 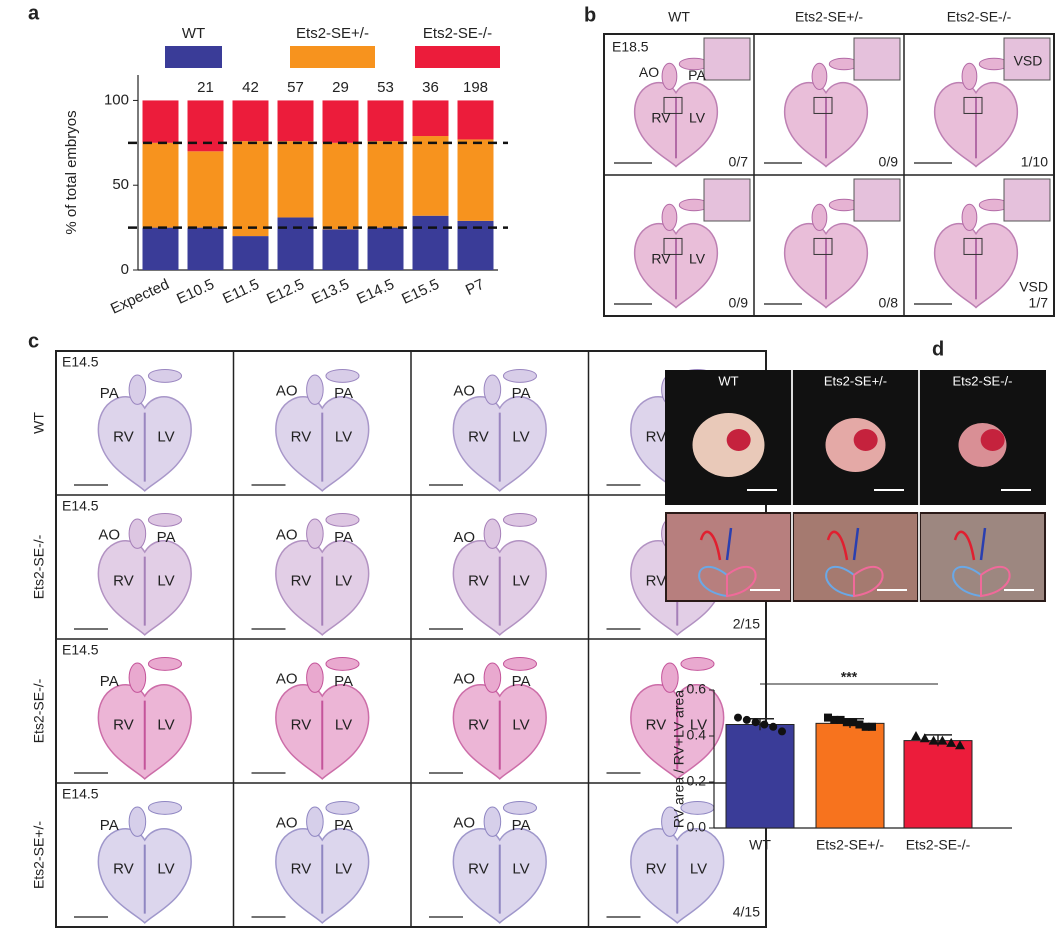 What do you see at coordinates (679, 759) in the screenshot?
I see `y-axis-label: RV area / RV+LV area` at bounding box center [679, 759].